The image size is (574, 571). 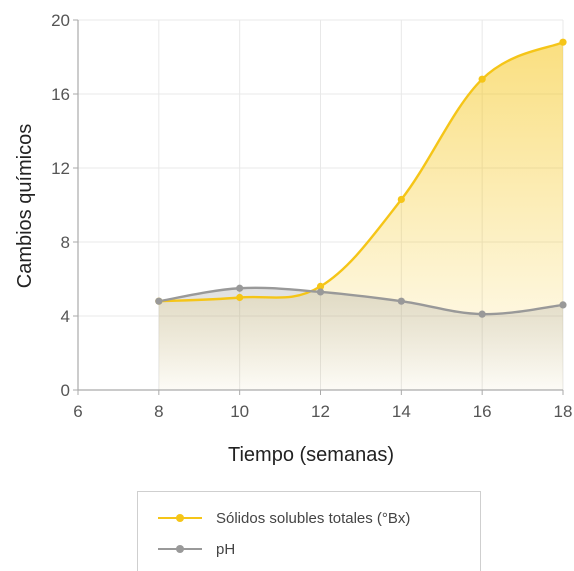 What do you see at coordinates (60, 94) in the screenshot?
I see `y-tick-label-16: 16` at bounding box center [60, 94].